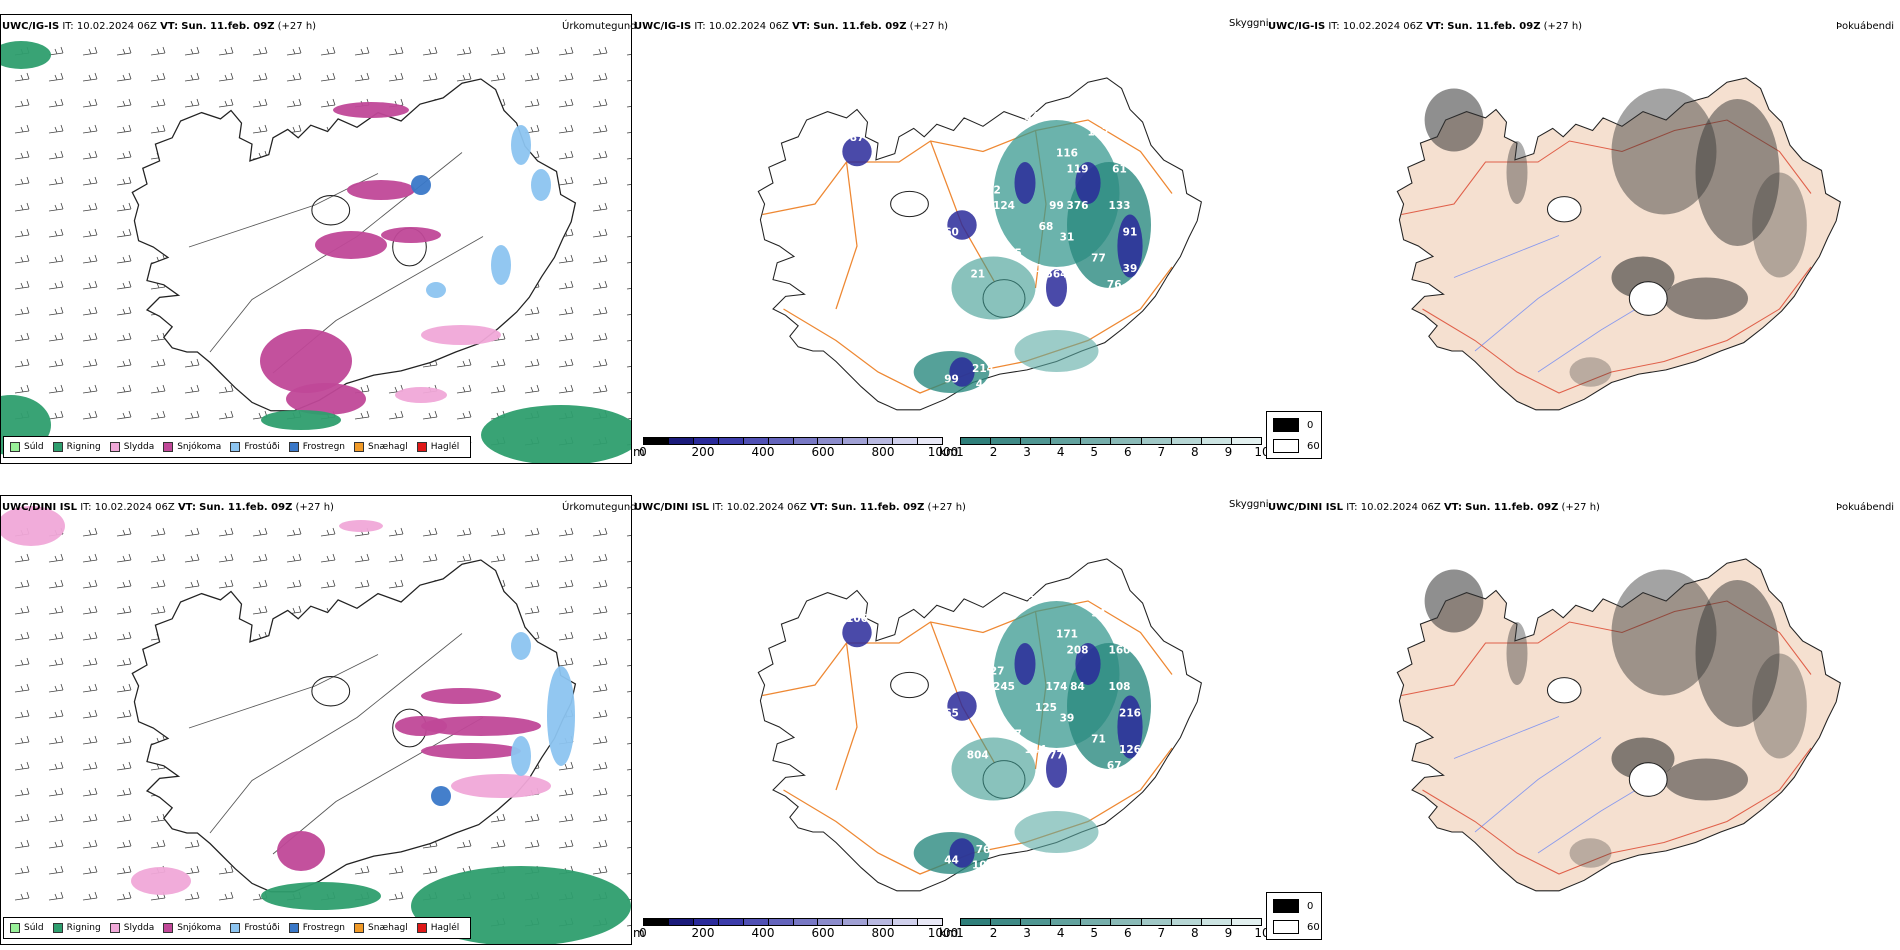  Describe the element at coordinates (1161, 933) in the screenshot. I see `colorbar-tick: 7` at that location.